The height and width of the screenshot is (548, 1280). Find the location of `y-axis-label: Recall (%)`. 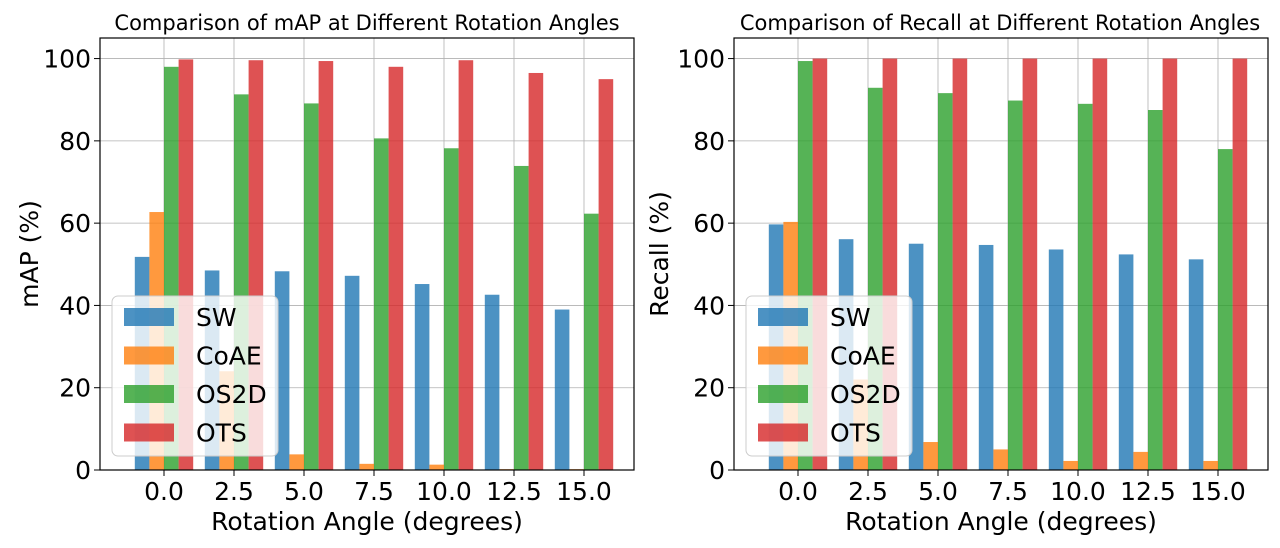

y-axis-label: Recall (%) is located at coordinates (659, 254).